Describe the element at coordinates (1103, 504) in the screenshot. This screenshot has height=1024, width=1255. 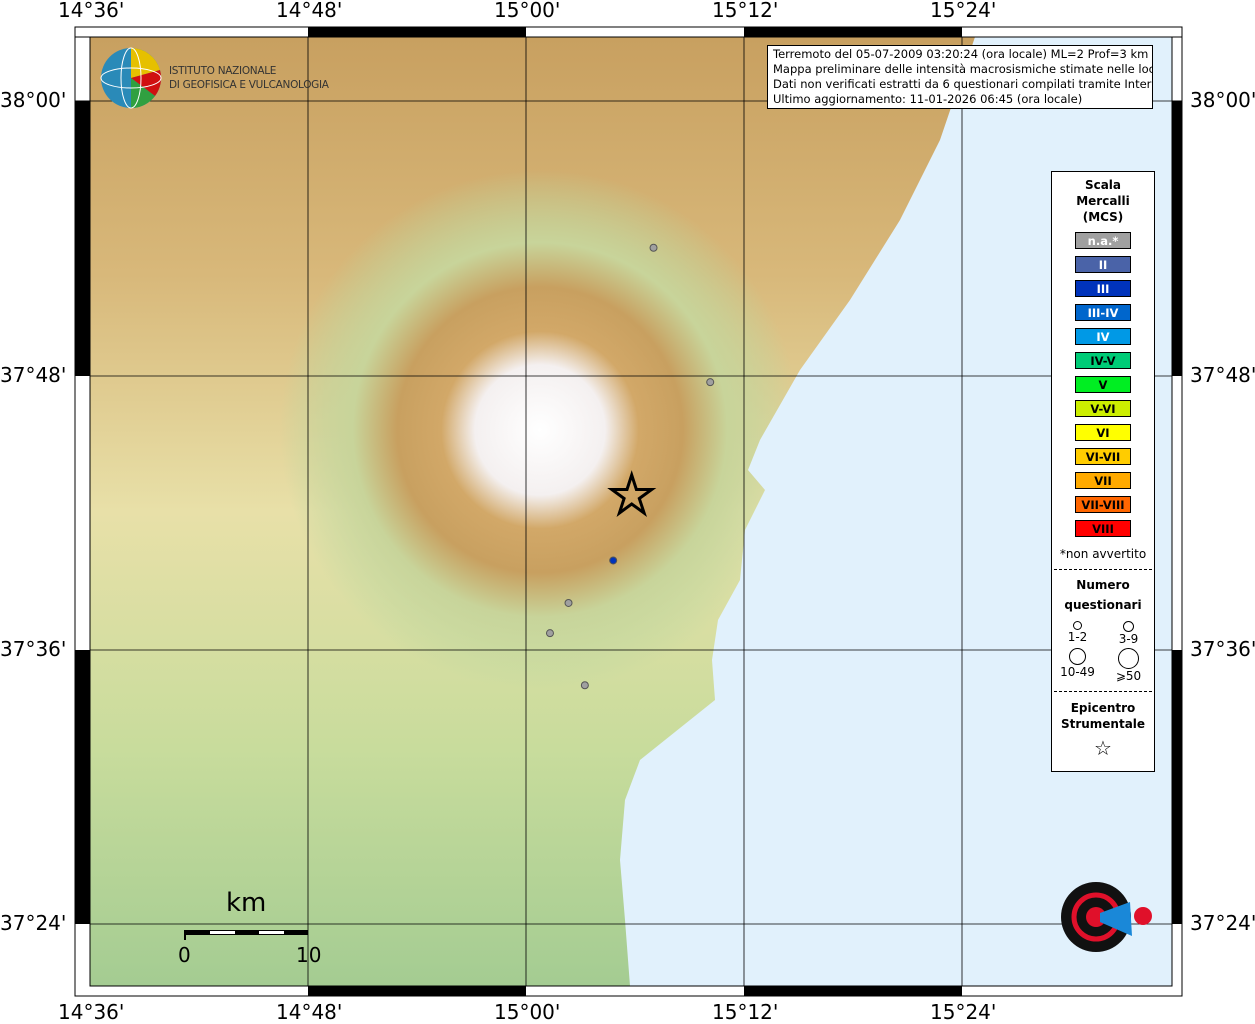
I see `legend-class-swatch: VII-VIII` at that location.